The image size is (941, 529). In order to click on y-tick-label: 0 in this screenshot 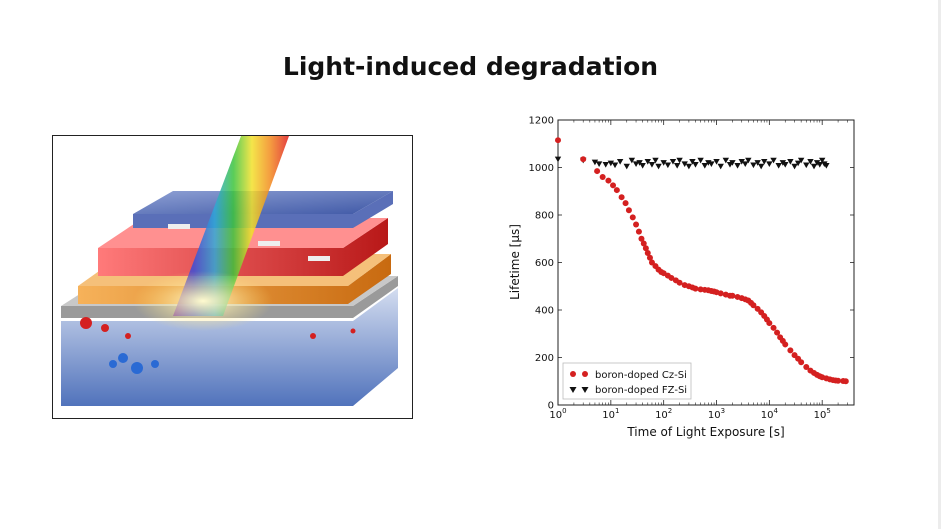, I will do `click(551, 406)`.